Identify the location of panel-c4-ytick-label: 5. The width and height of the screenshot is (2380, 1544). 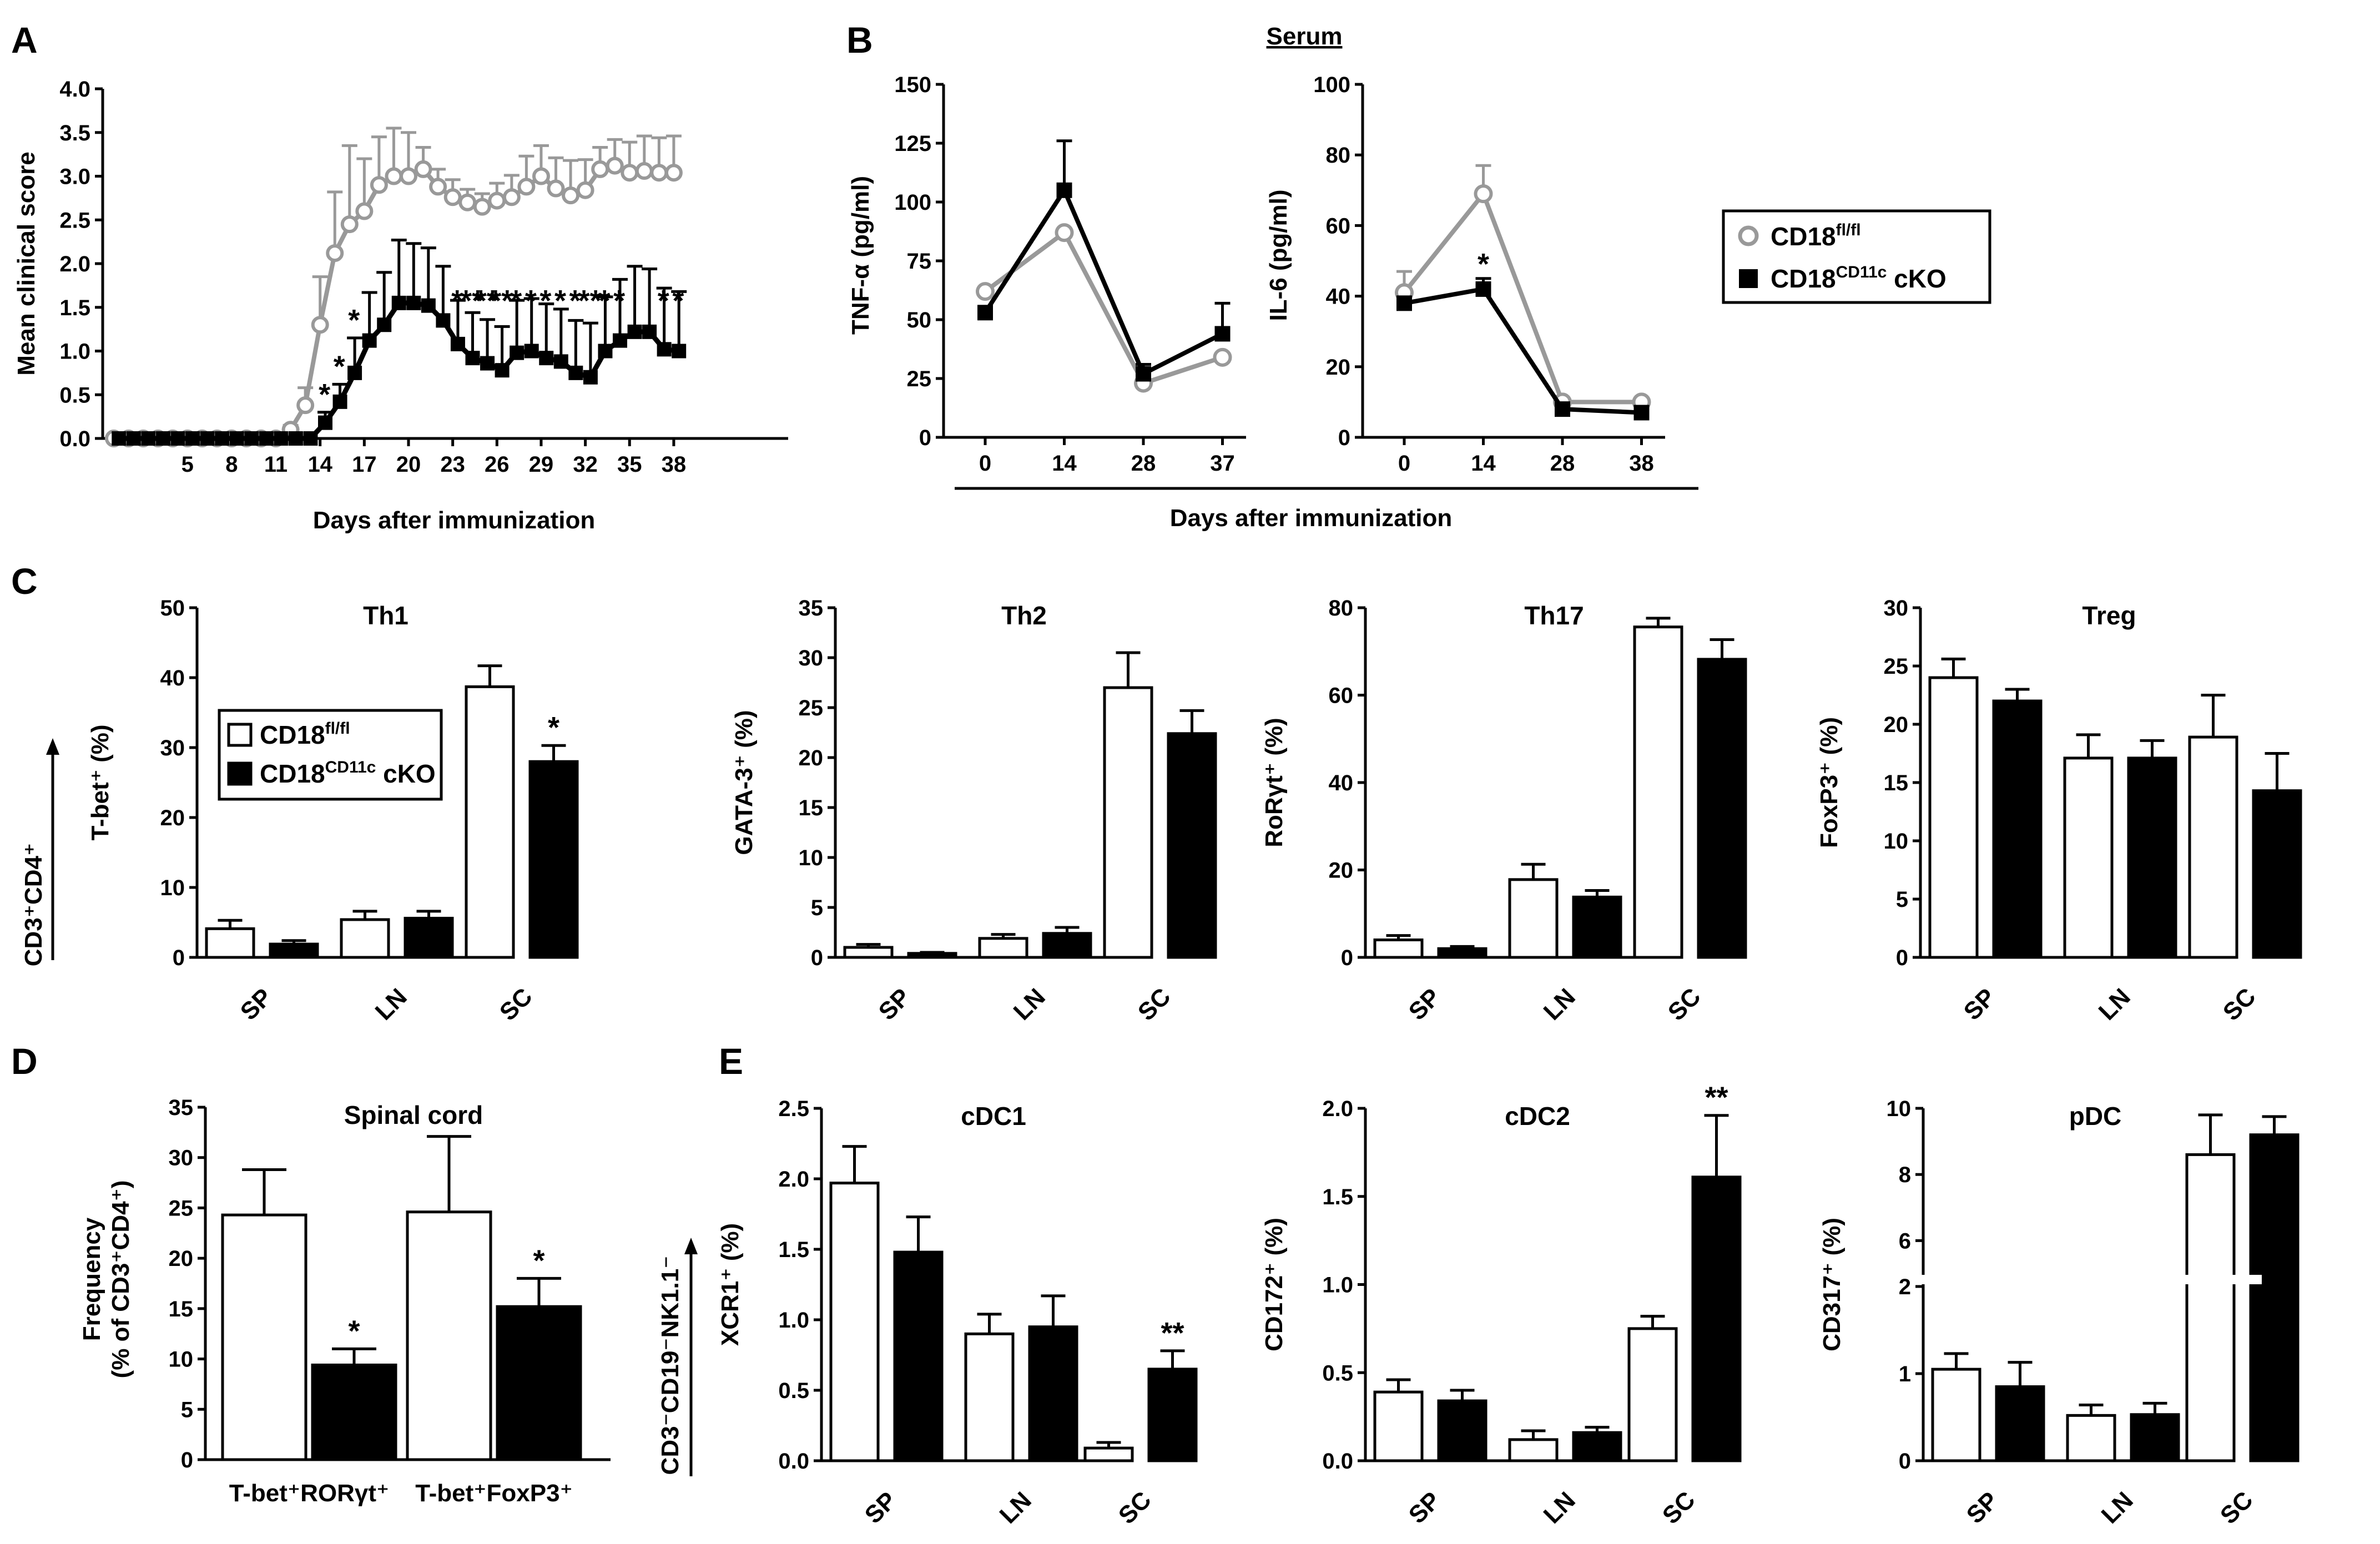
(1902, 900).